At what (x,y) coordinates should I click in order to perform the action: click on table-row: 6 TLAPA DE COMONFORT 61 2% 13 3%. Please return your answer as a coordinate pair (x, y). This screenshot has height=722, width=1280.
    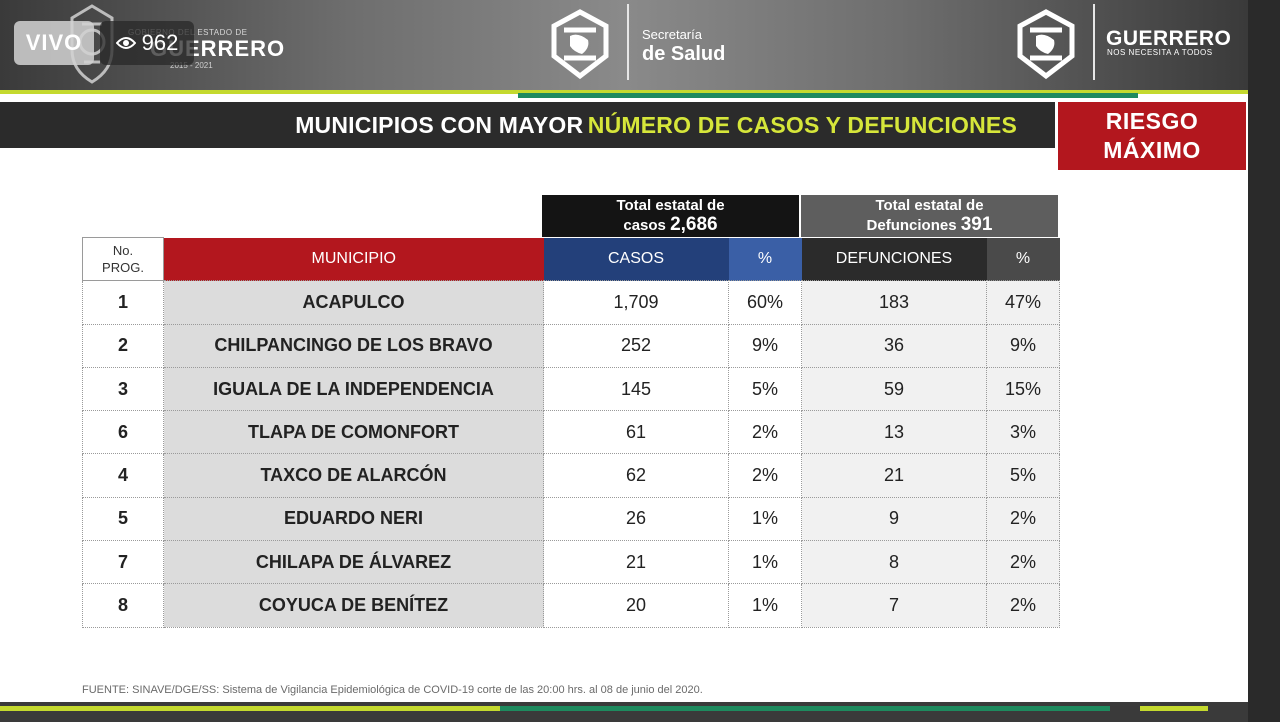
    Looking at the image, I should click on (571, 432).